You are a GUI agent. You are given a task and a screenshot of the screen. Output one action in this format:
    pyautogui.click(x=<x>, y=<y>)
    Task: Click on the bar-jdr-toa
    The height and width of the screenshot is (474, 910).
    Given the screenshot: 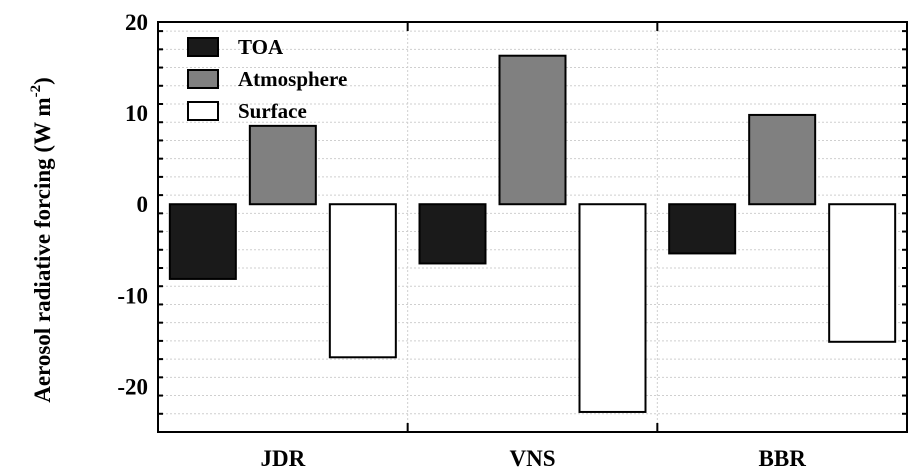 What is the action you would take?
    pyautogui.click(x=202, y=241)
    